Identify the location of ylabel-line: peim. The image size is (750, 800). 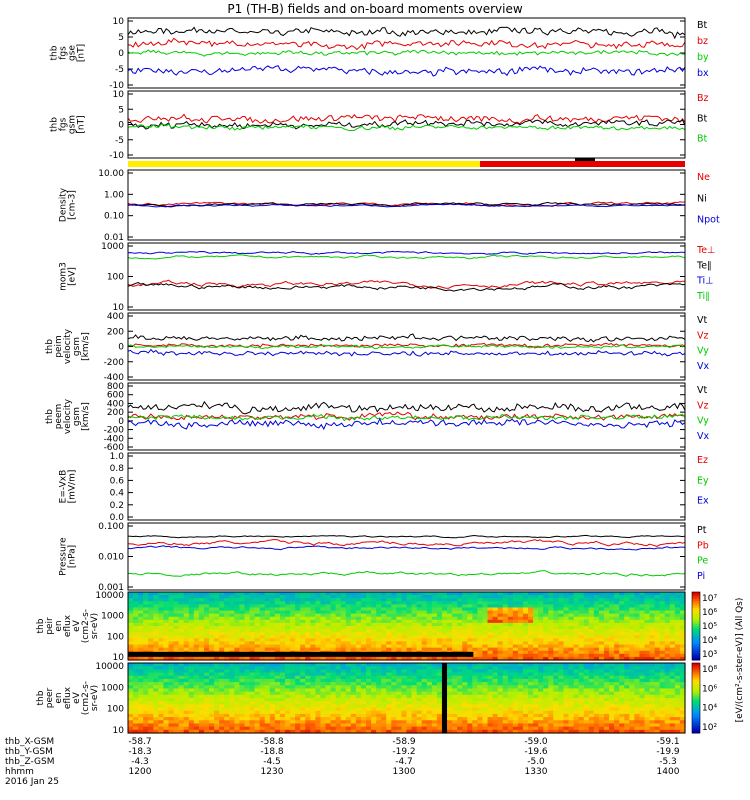
(59, 346).